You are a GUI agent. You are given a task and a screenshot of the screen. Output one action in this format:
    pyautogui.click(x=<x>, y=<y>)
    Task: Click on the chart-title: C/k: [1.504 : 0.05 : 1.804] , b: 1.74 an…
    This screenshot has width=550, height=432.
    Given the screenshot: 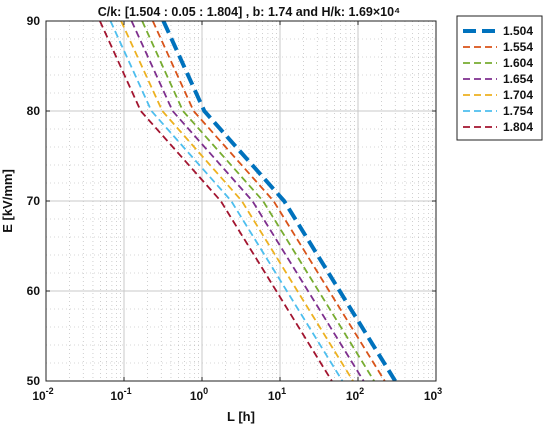 What is the action you would take?
    pyautogui.click(x=249, y=12)
    